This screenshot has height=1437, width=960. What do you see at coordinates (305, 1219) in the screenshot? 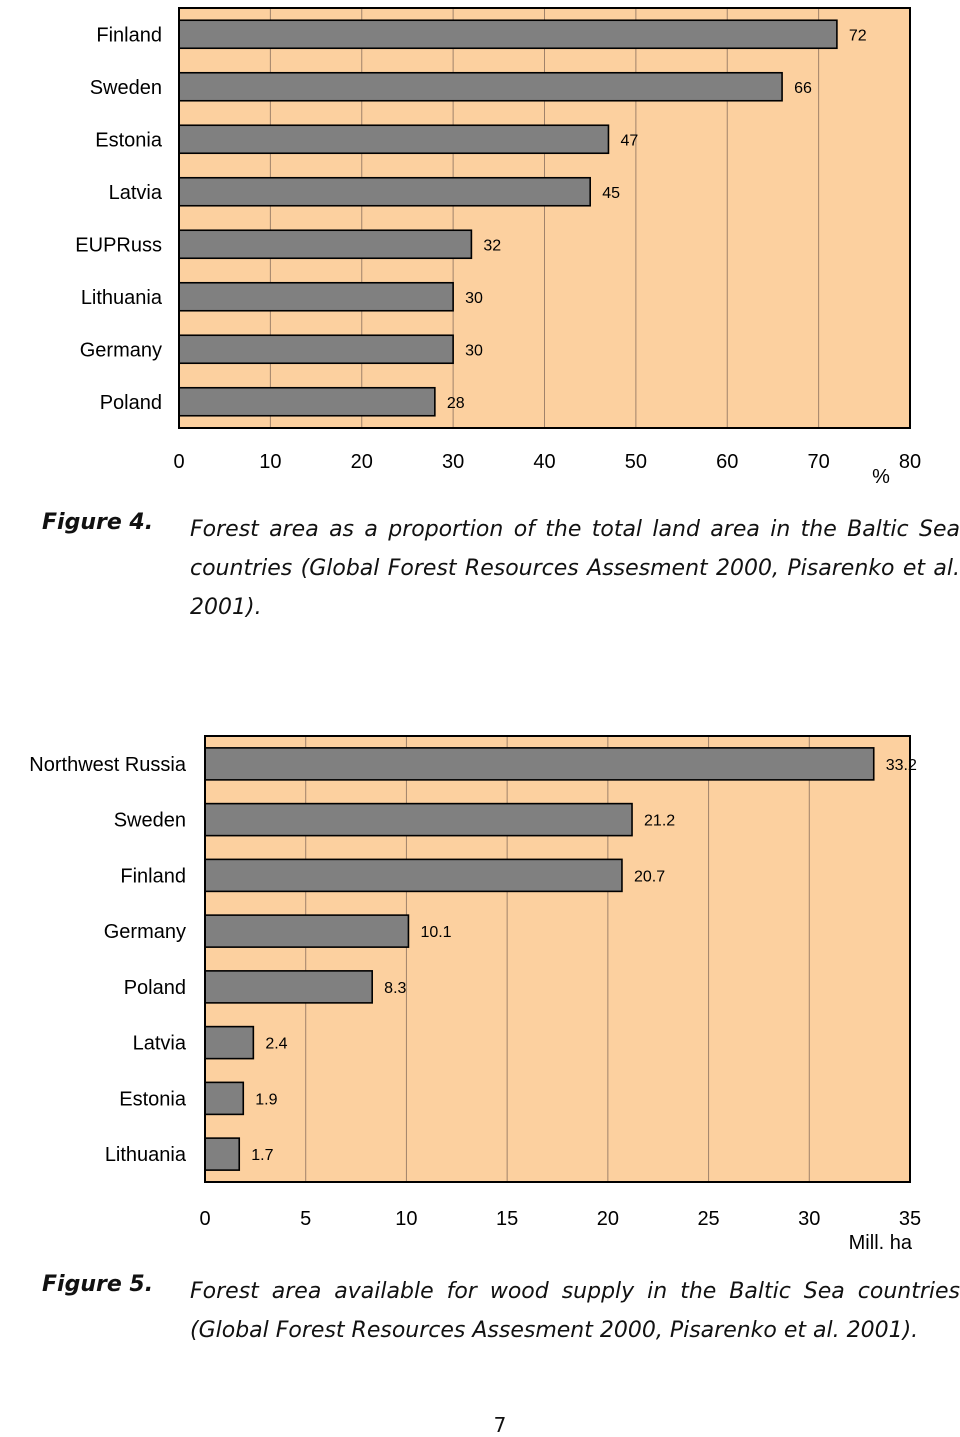
I see `x-tick-label: 5` at bounding box center [305, 1219].